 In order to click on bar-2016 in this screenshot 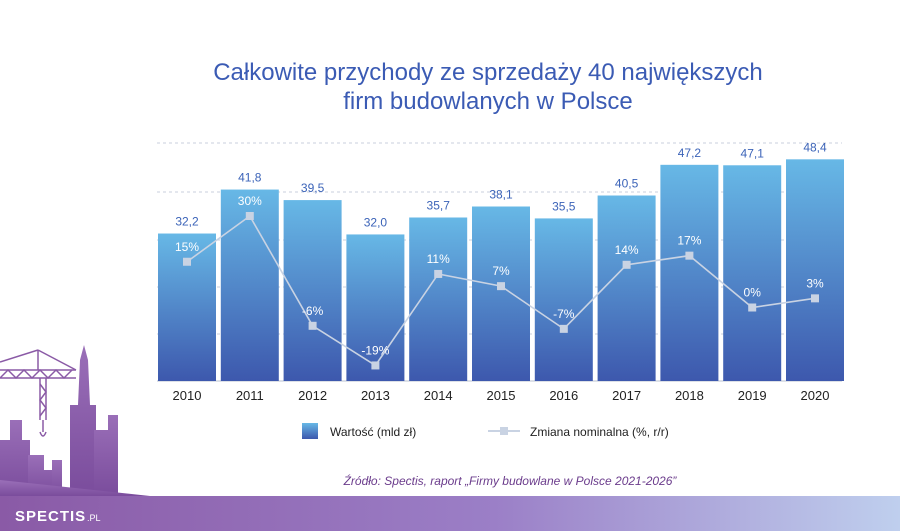, I will do `click(563, 299)`.